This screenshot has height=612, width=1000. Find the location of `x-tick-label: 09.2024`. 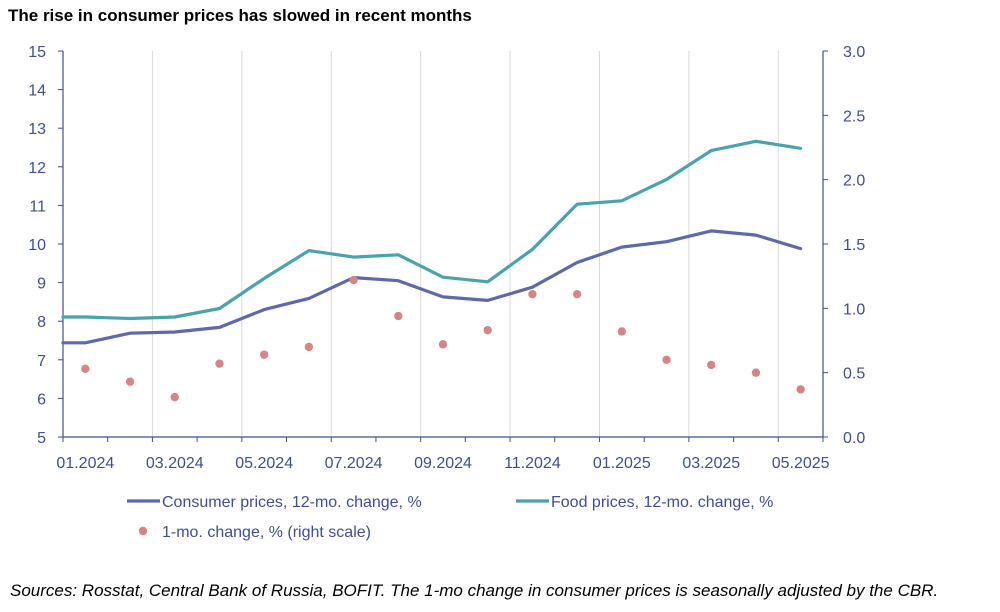

x-tick-label: 09.2024 is located at coordinates (443, 463).